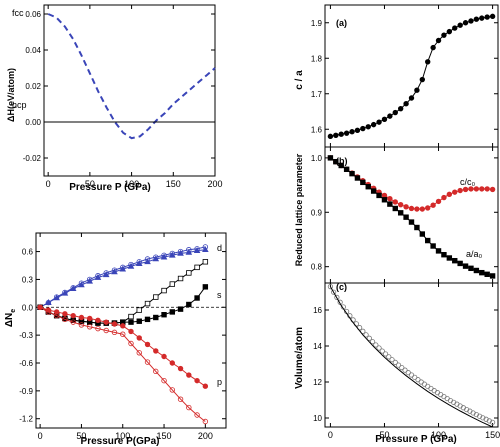 The width and height of the screenshot is (500, 447). What do you see at coordinates (317, 267) in the screenshot?
I see `y-tick-label: 0.8` at bounding box center [317, 267].